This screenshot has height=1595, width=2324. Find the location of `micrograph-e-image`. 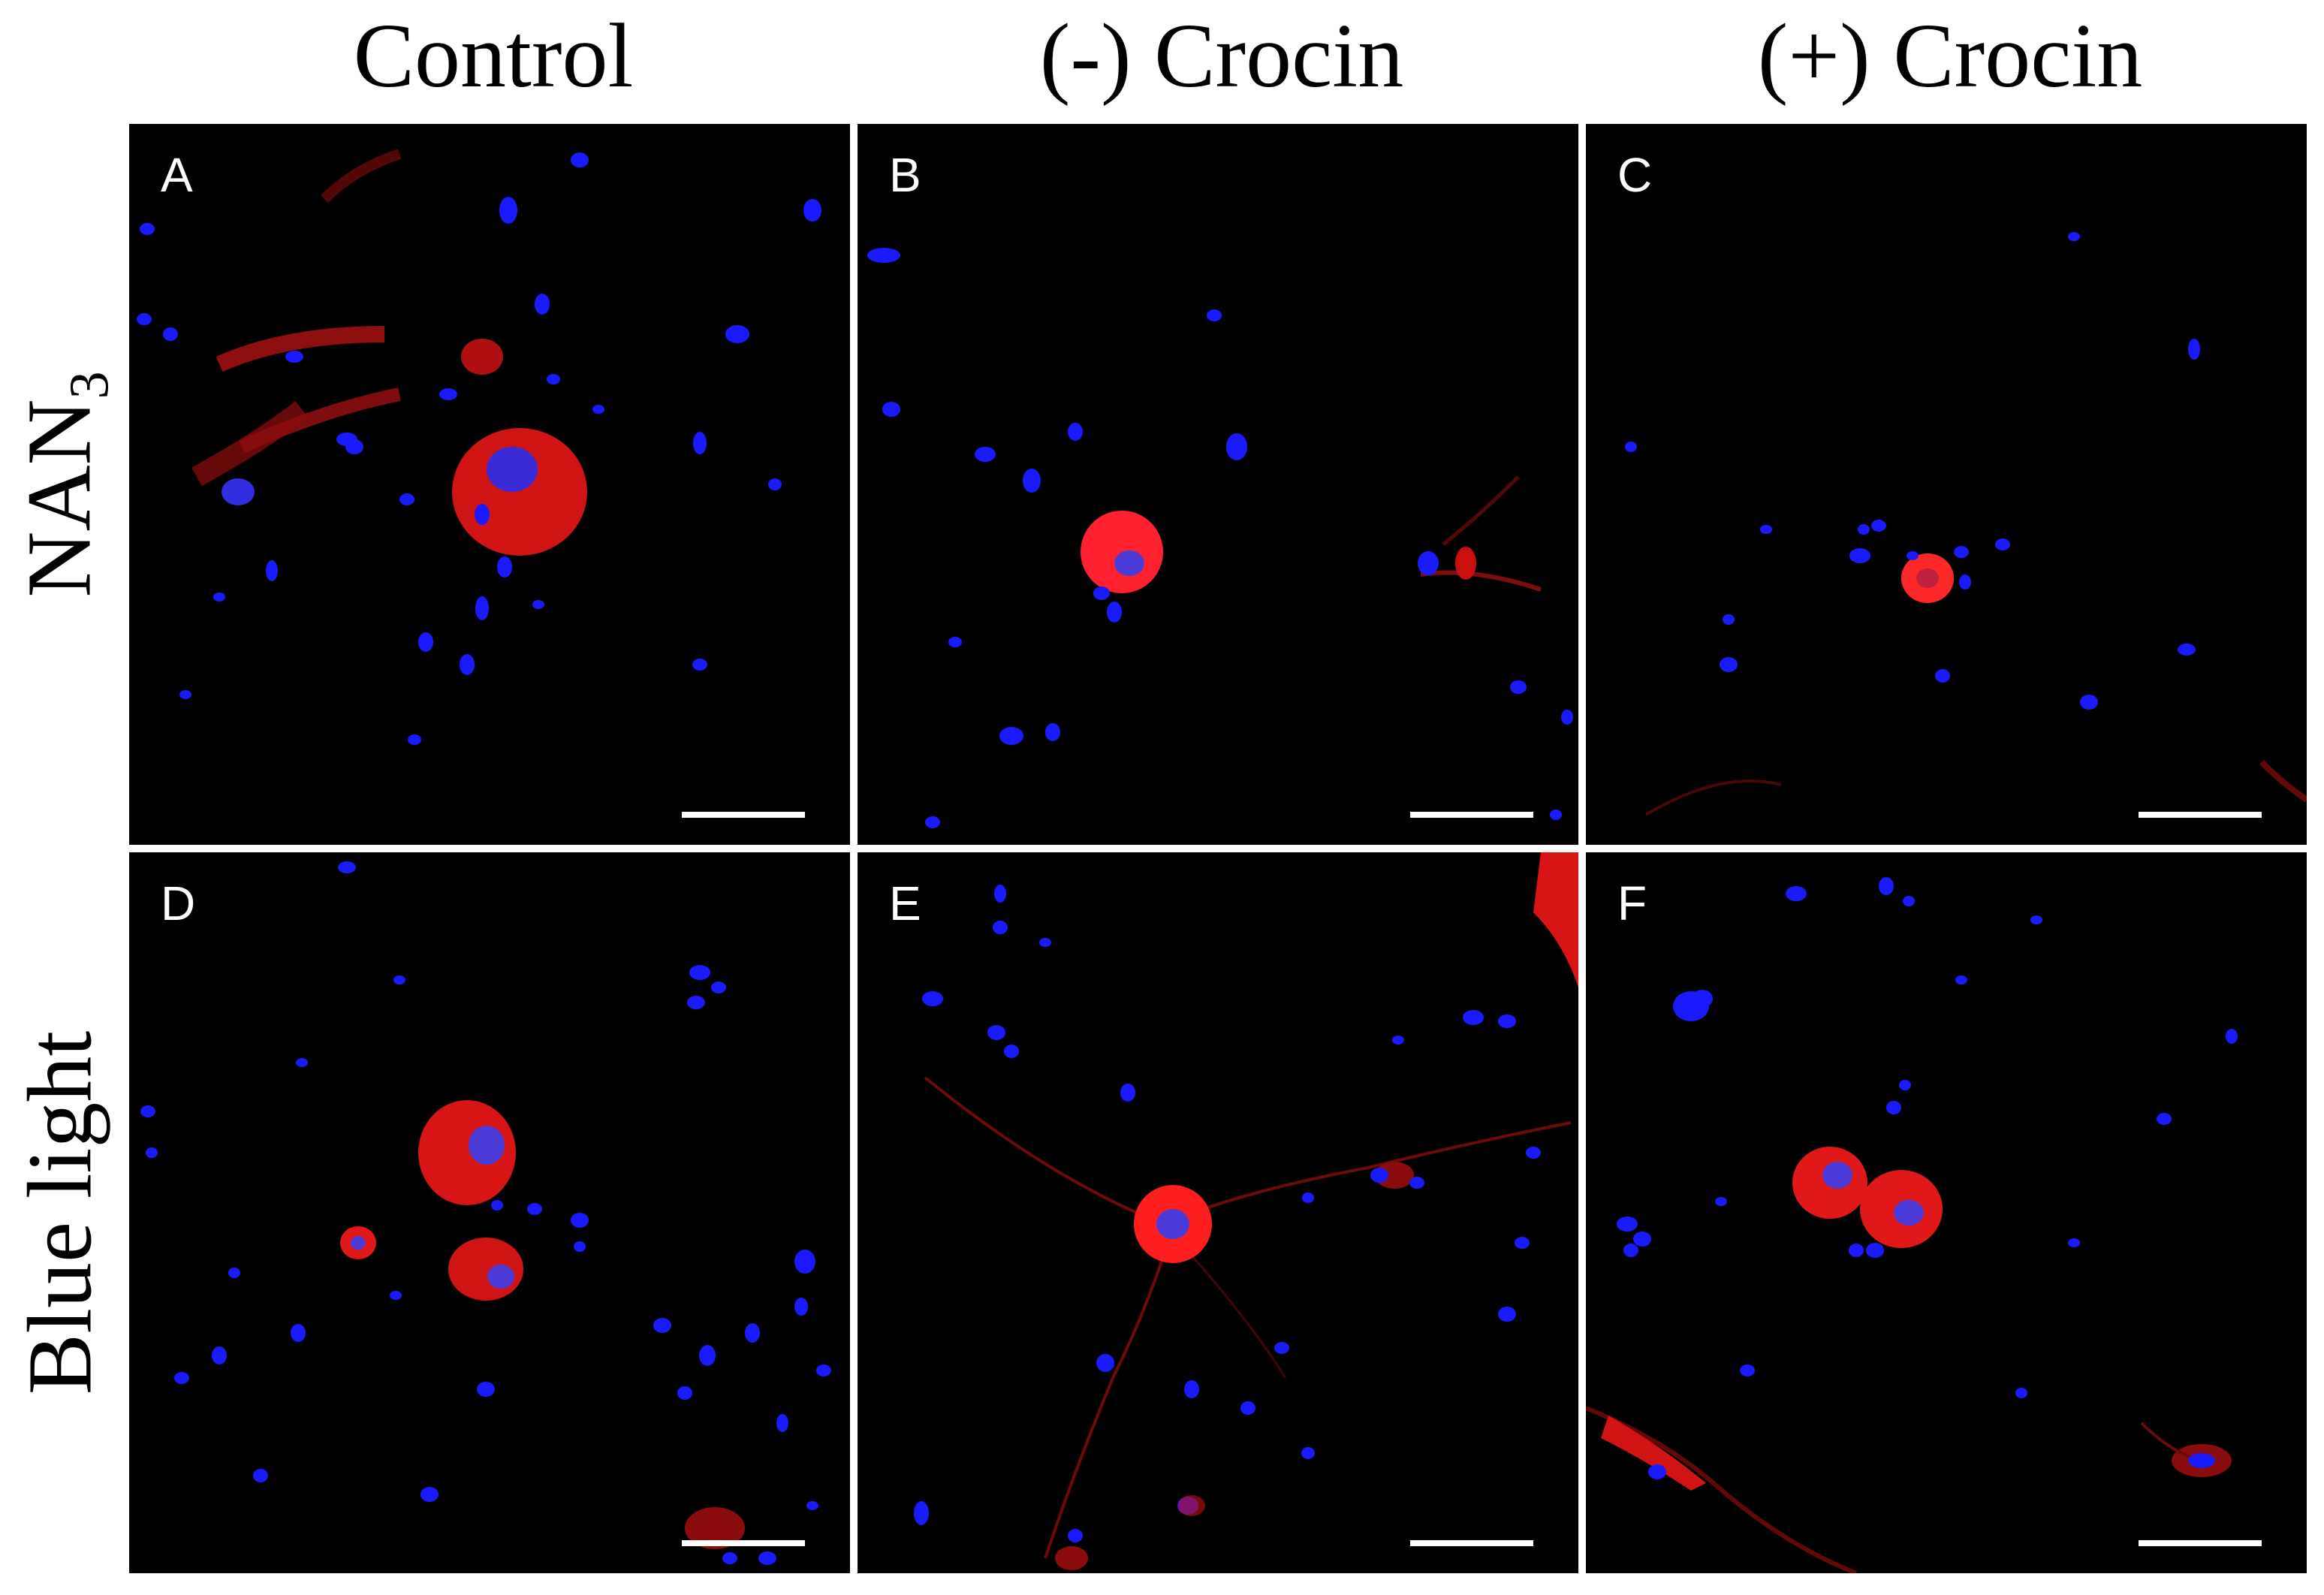

micrograph-e-image is located at coordinates (1246, 1211).